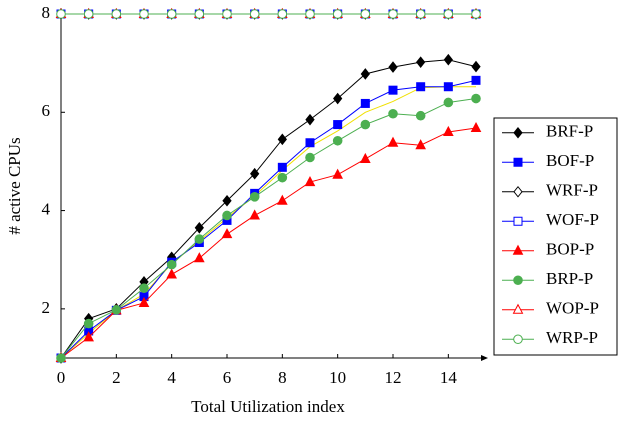 This screenshot has height=424, width=618. I want to click on legend-label: WRP-P, so click(572, 337).